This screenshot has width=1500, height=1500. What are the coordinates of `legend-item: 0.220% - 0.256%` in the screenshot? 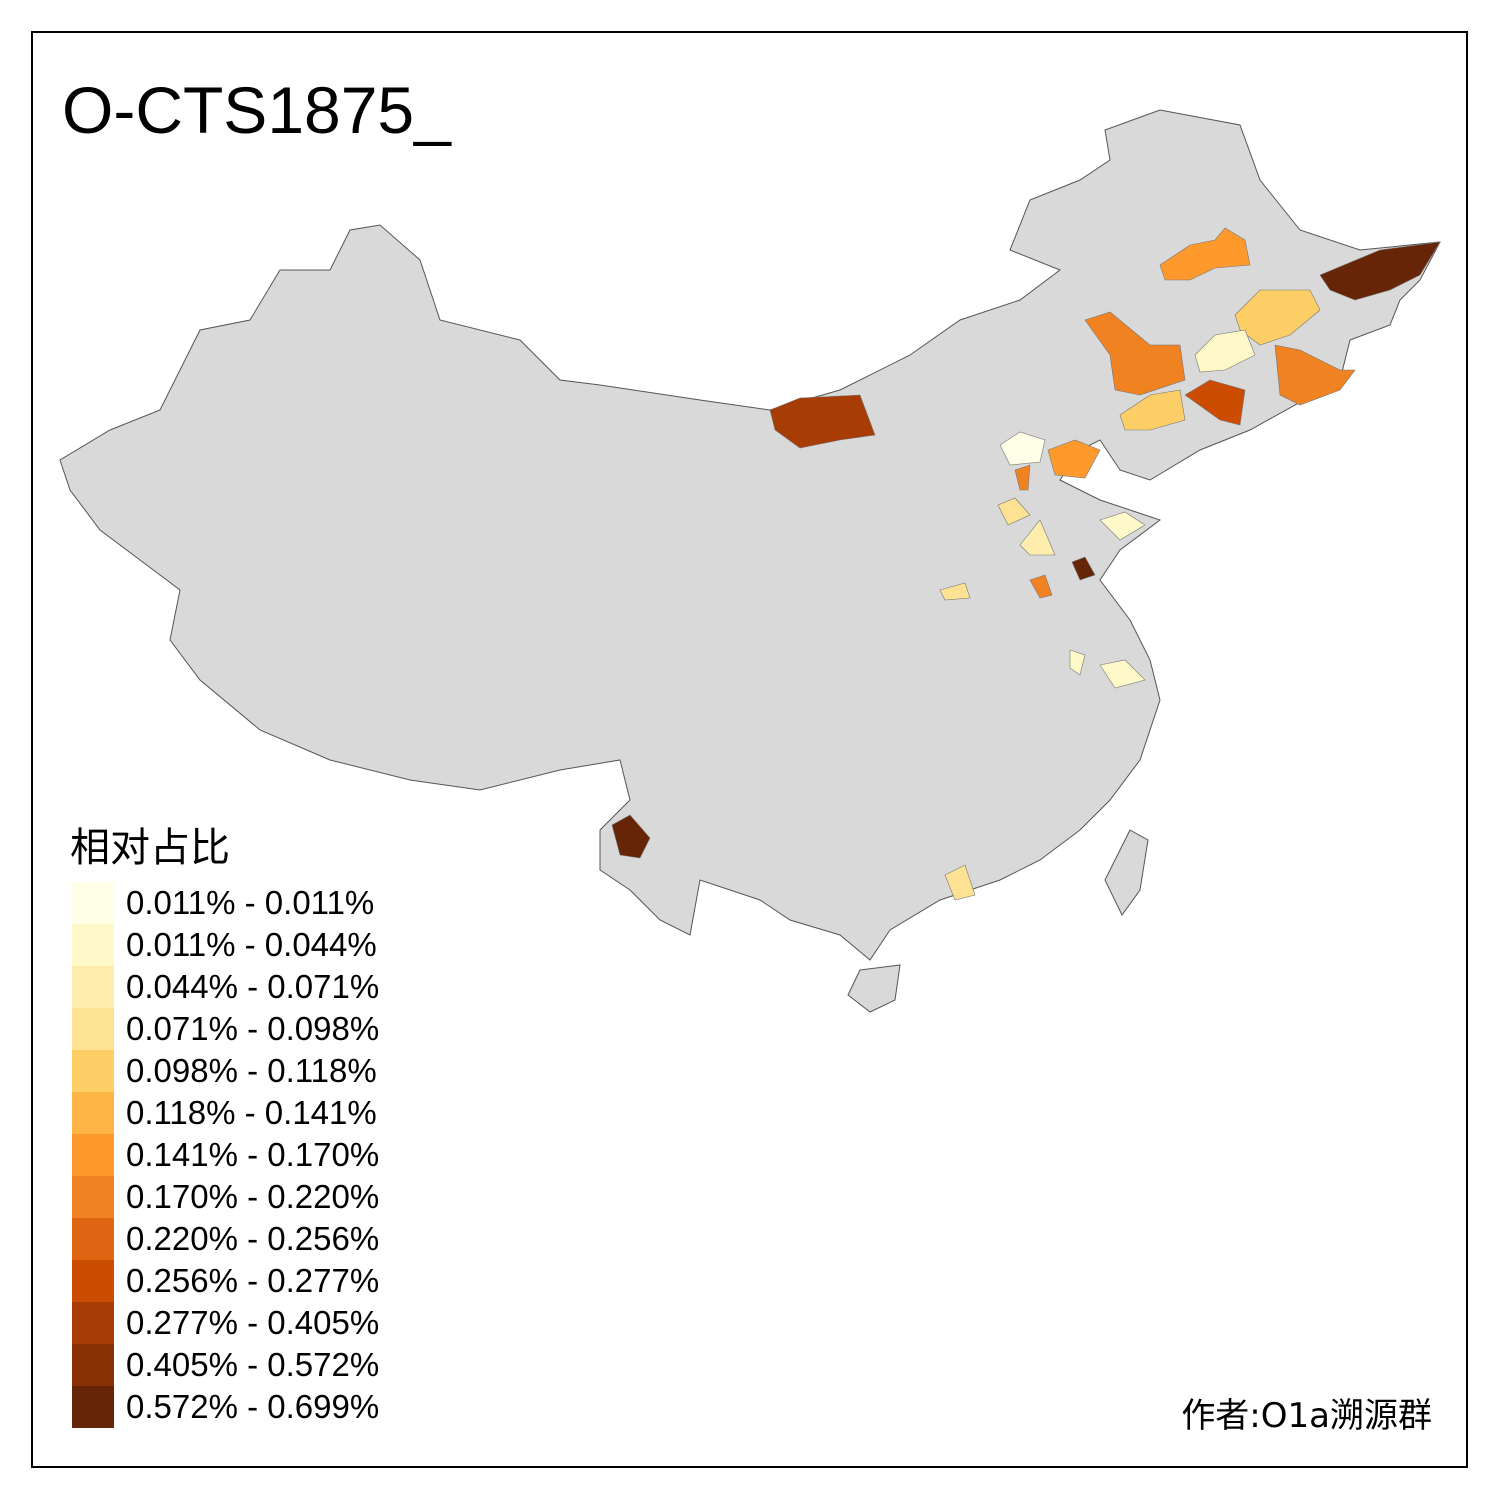 It's located at (225, 1239).